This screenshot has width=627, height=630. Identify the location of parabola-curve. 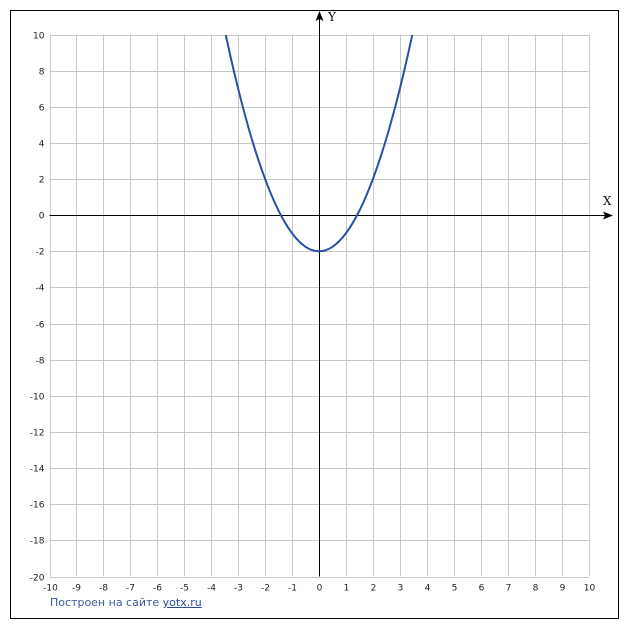
(319, 143).